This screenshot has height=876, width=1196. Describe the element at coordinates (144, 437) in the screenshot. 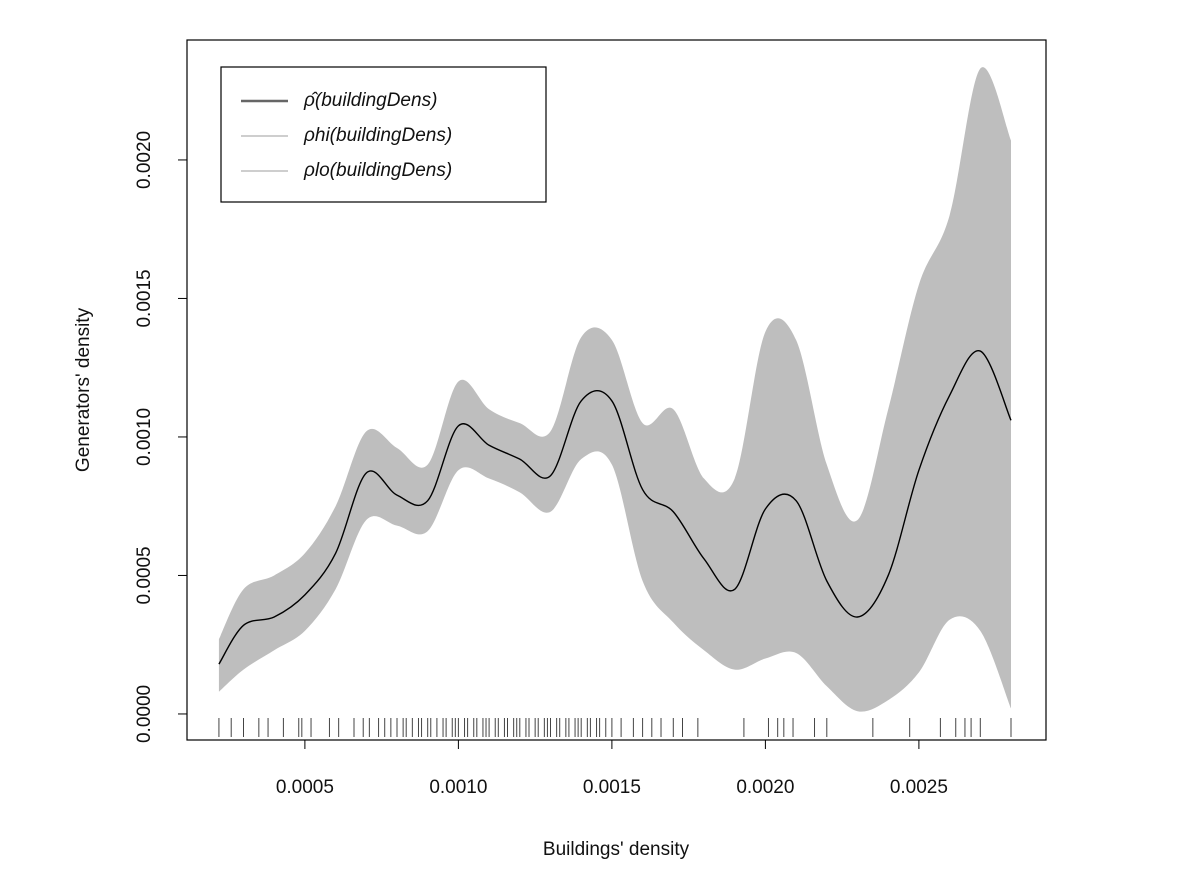

I see `y-tick-label: 0.0010` at that location.